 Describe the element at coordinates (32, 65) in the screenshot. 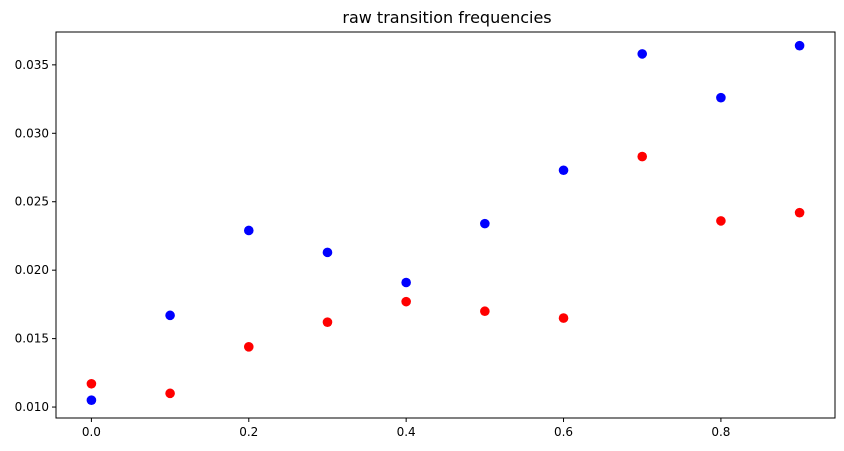

I see `y-tick-label: 0.035` at that location.